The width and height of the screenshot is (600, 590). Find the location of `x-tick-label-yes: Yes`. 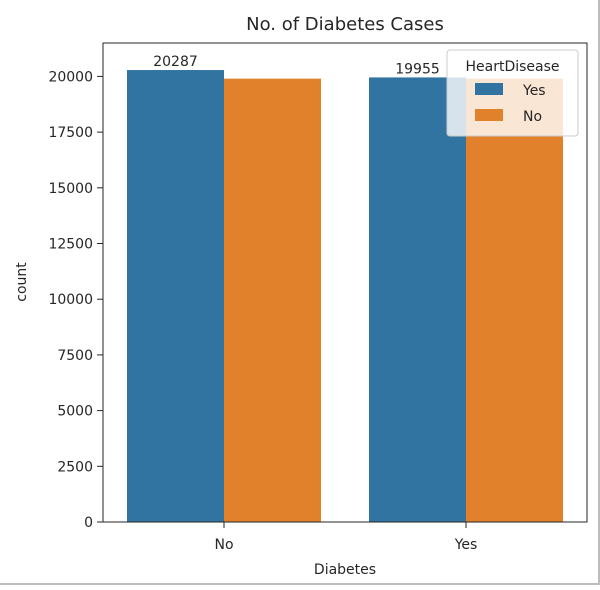

x-tick-label-yes: Yes is located at coordinates (466, 545).